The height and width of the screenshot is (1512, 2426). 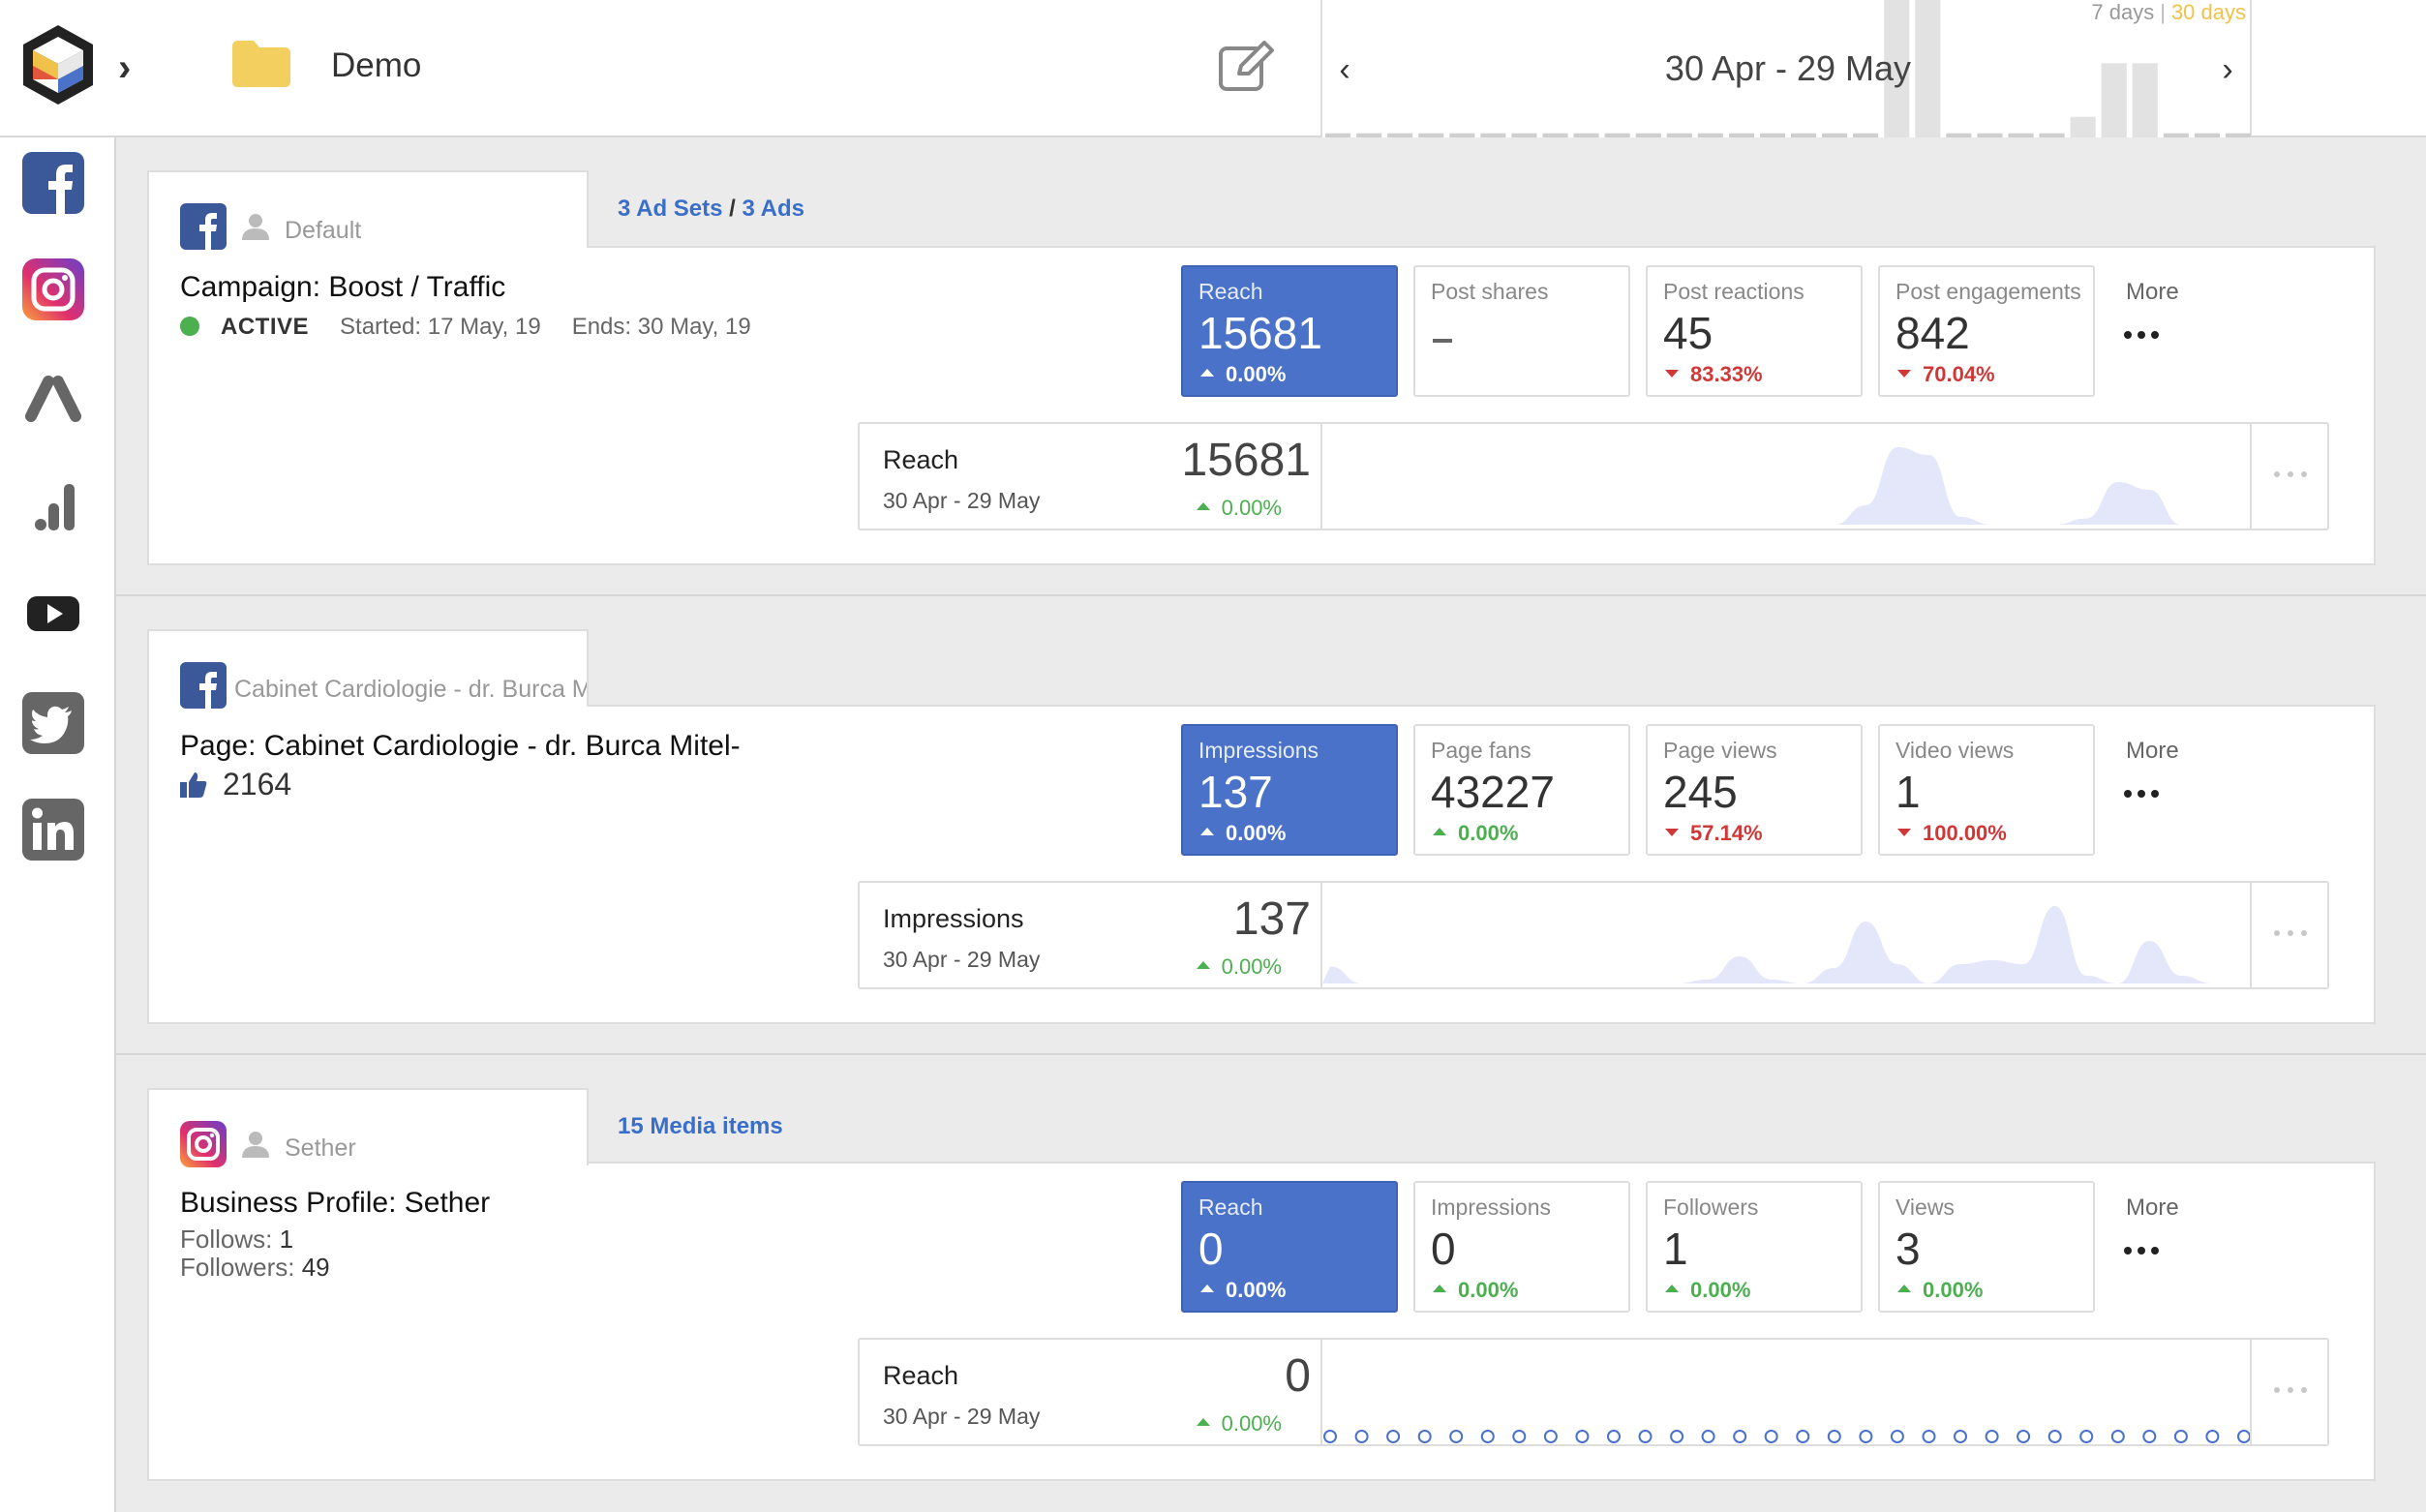 What do you see at coordinates (1986, 331) in the screenshot?
I see `metric-tile: Post engagements 842 70.04%` at bounding box center [1986, 331].